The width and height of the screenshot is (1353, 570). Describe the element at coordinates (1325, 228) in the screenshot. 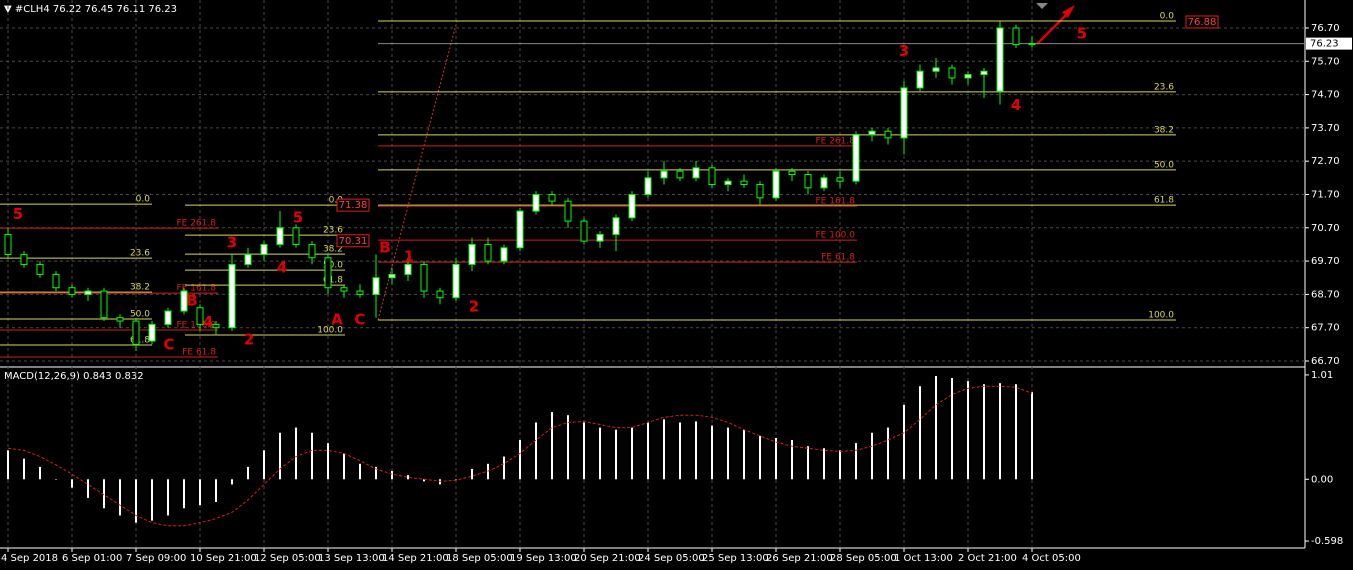

I see `y-tick-label: 70.70` at that location.